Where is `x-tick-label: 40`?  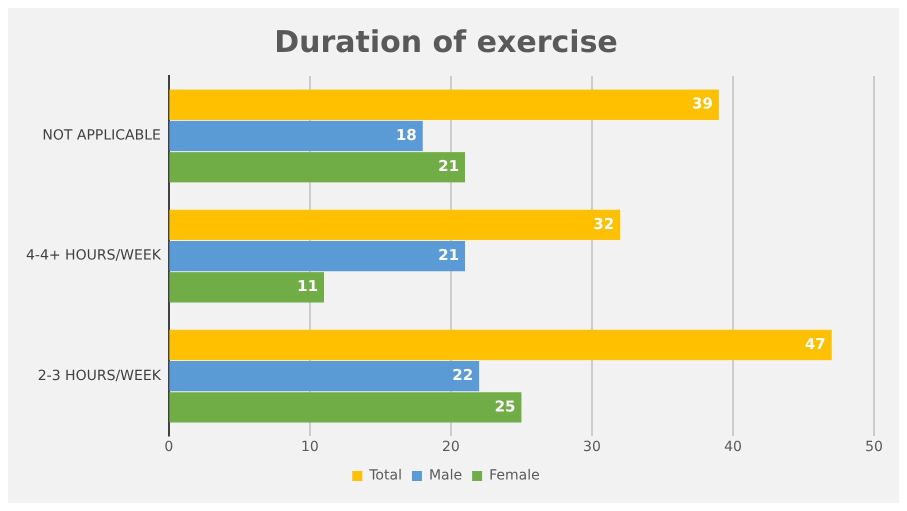
x-tick-label: 40 is located at coordinates (733, 447).